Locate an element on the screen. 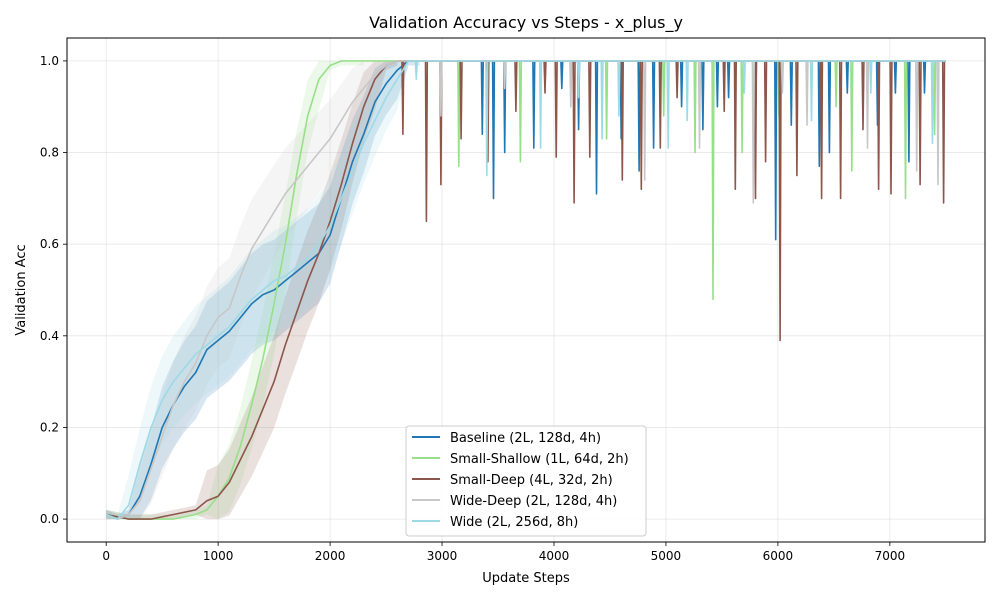 Image resolution: width=1000 pixels, height=600 pixels. legend-entry: Small-Shallow (1L, 64d, 2h) is located at coordinates (539, 459).